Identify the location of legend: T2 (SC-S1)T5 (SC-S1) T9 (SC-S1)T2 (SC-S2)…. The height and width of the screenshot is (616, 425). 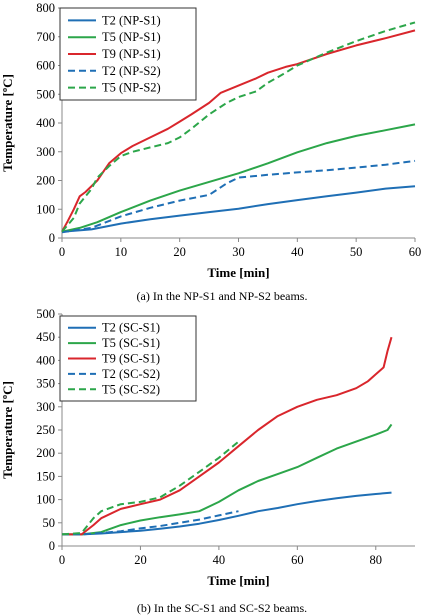
(128, 358).